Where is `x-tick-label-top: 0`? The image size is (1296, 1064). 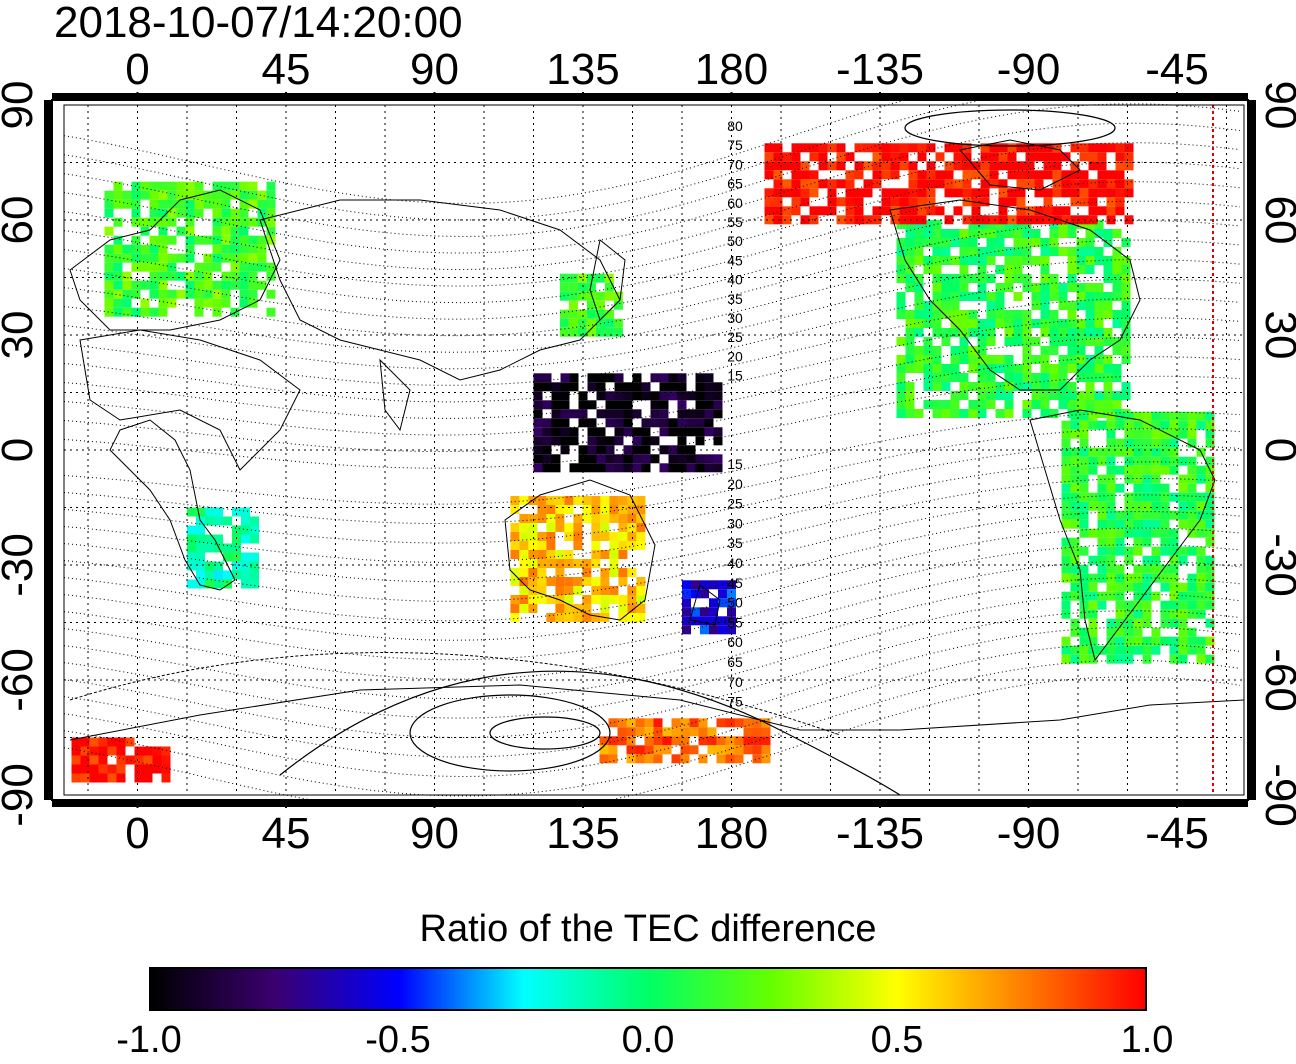
x-tick-label-top: 0 is located at coordinates (137, 69).